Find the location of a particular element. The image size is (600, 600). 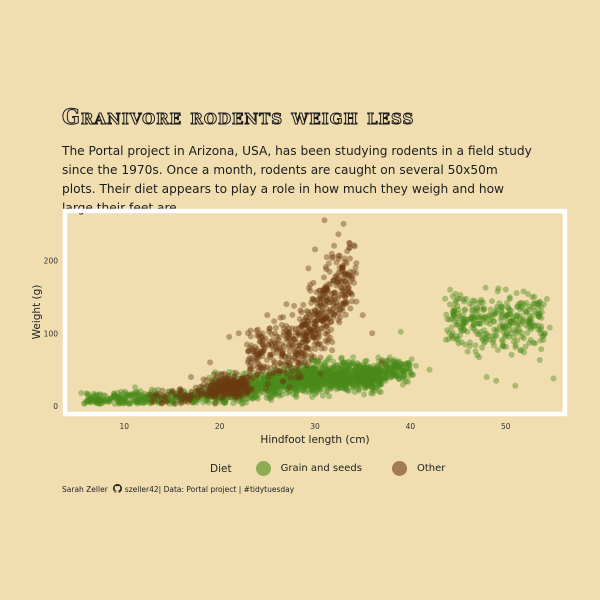

legend-key-other is located at coordinates (399, 468).